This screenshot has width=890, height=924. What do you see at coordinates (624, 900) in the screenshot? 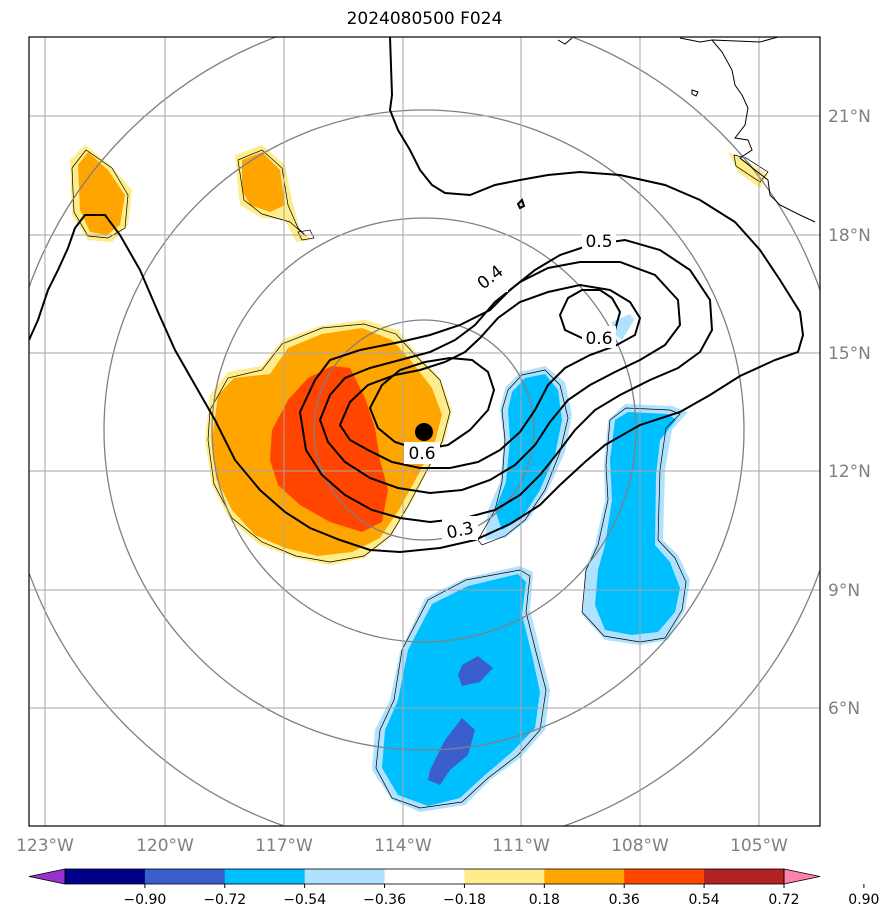
I see `colorbar-tick-label: 0.36` at bounding box center [624, 900].